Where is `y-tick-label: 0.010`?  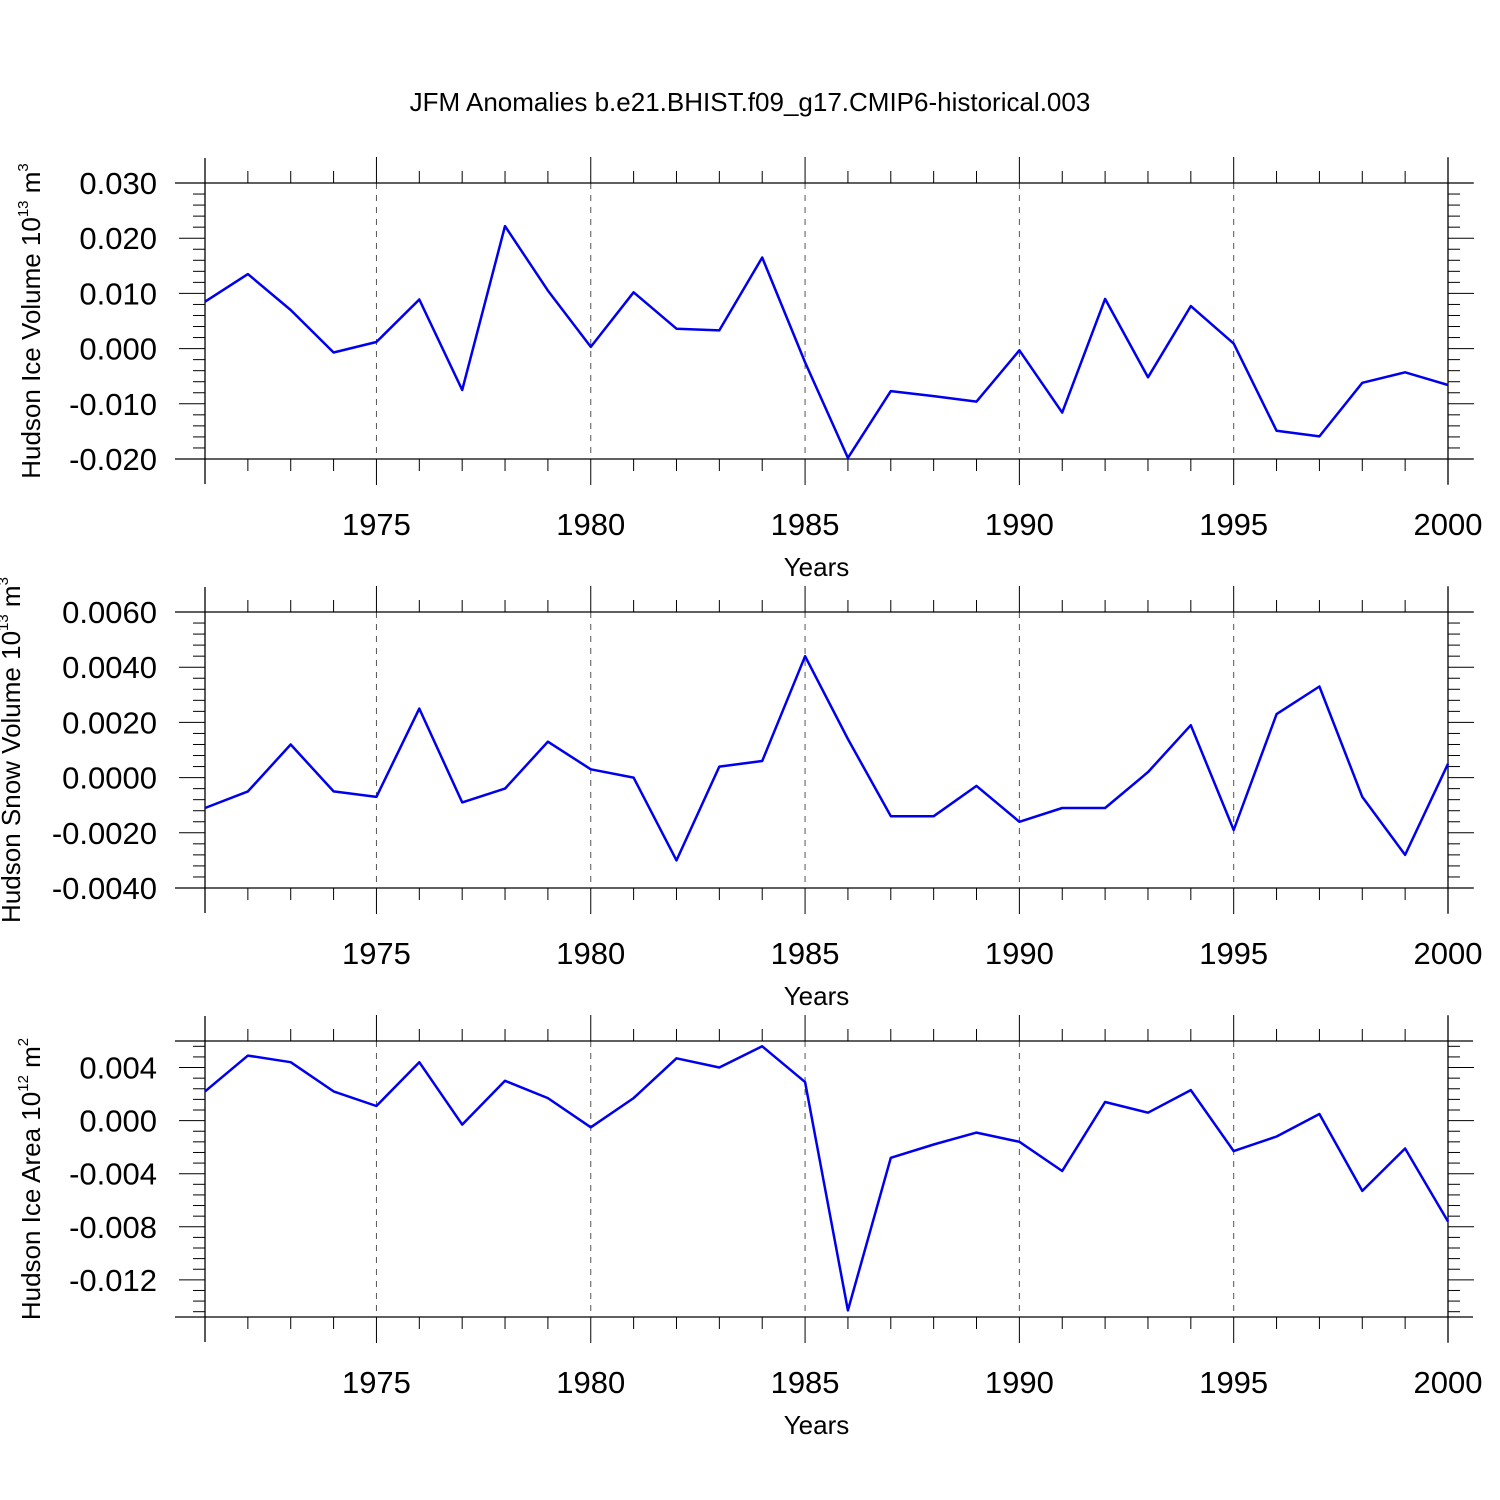
y-tick-label: 0.010 is located at coordinates (118, 293).